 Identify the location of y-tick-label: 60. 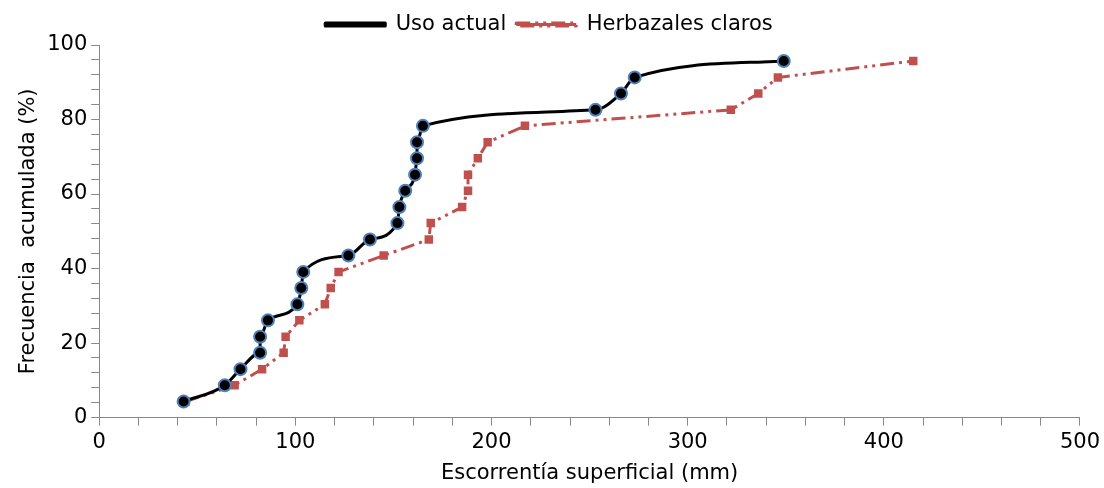
(74, 192).